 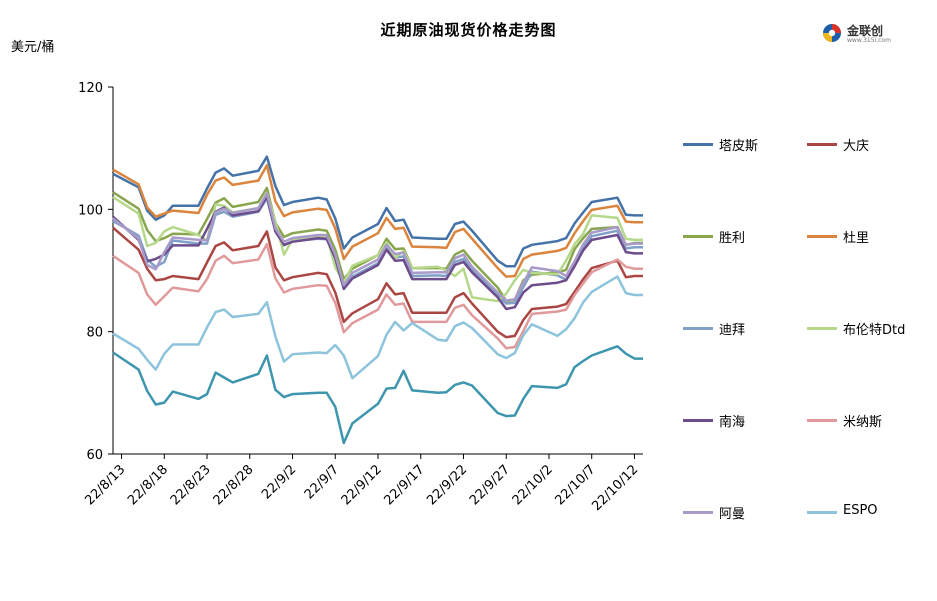 I want to click on y-tick-label: 100, so click(x=90, y=210).